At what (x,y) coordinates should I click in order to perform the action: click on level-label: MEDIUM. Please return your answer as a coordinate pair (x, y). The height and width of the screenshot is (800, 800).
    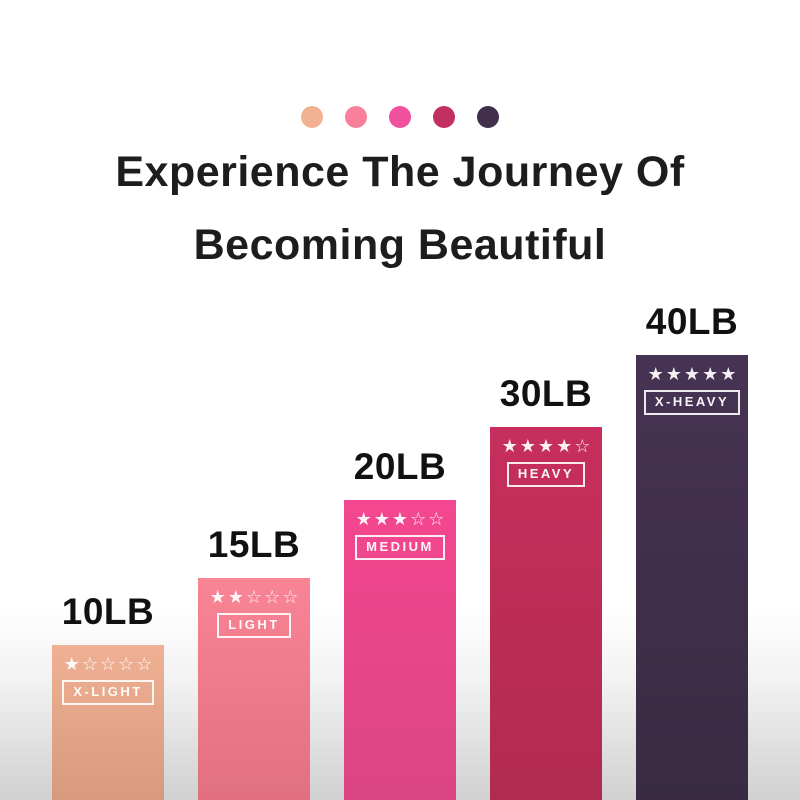
    Looking at the image, I should click on (400, 547).